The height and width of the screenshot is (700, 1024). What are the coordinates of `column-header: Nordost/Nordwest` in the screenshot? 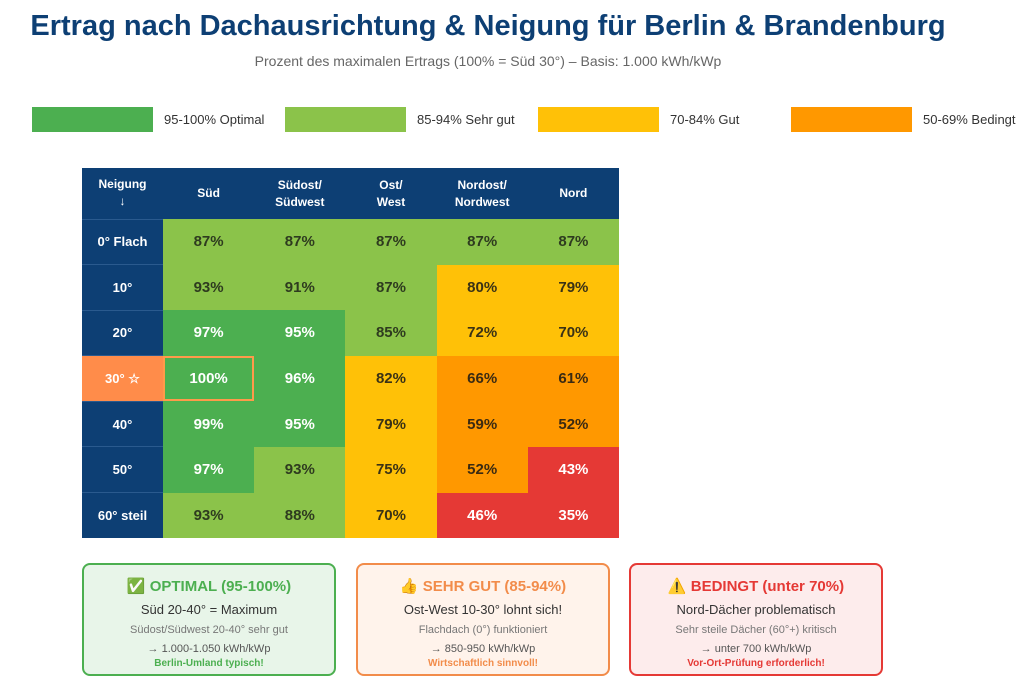 It's located at (482, 193).